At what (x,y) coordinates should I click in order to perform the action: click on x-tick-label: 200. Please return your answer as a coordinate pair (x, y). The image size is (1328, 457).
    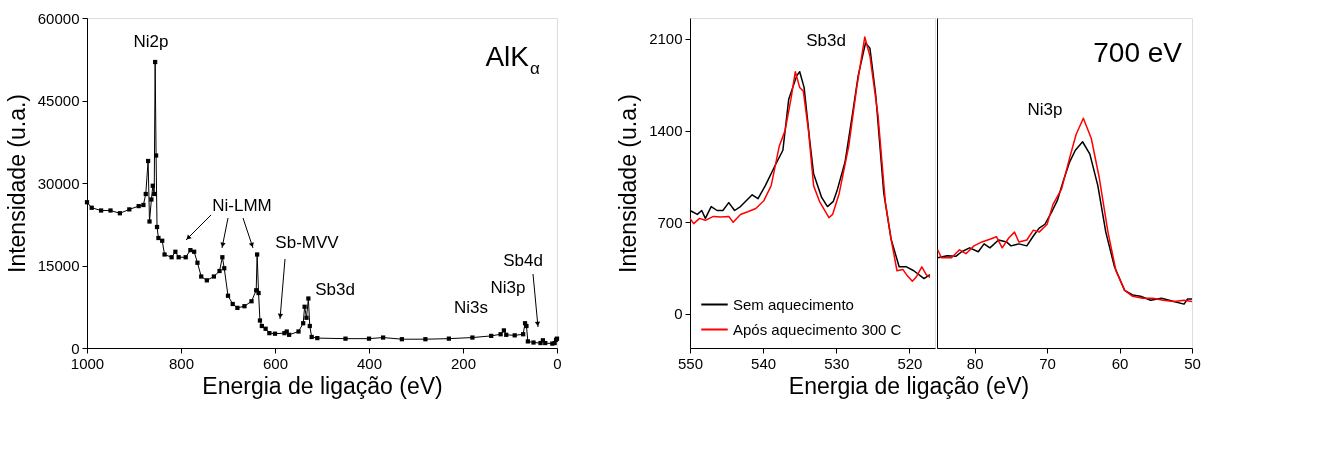
    Looking at the image, I should click on (463, 363).